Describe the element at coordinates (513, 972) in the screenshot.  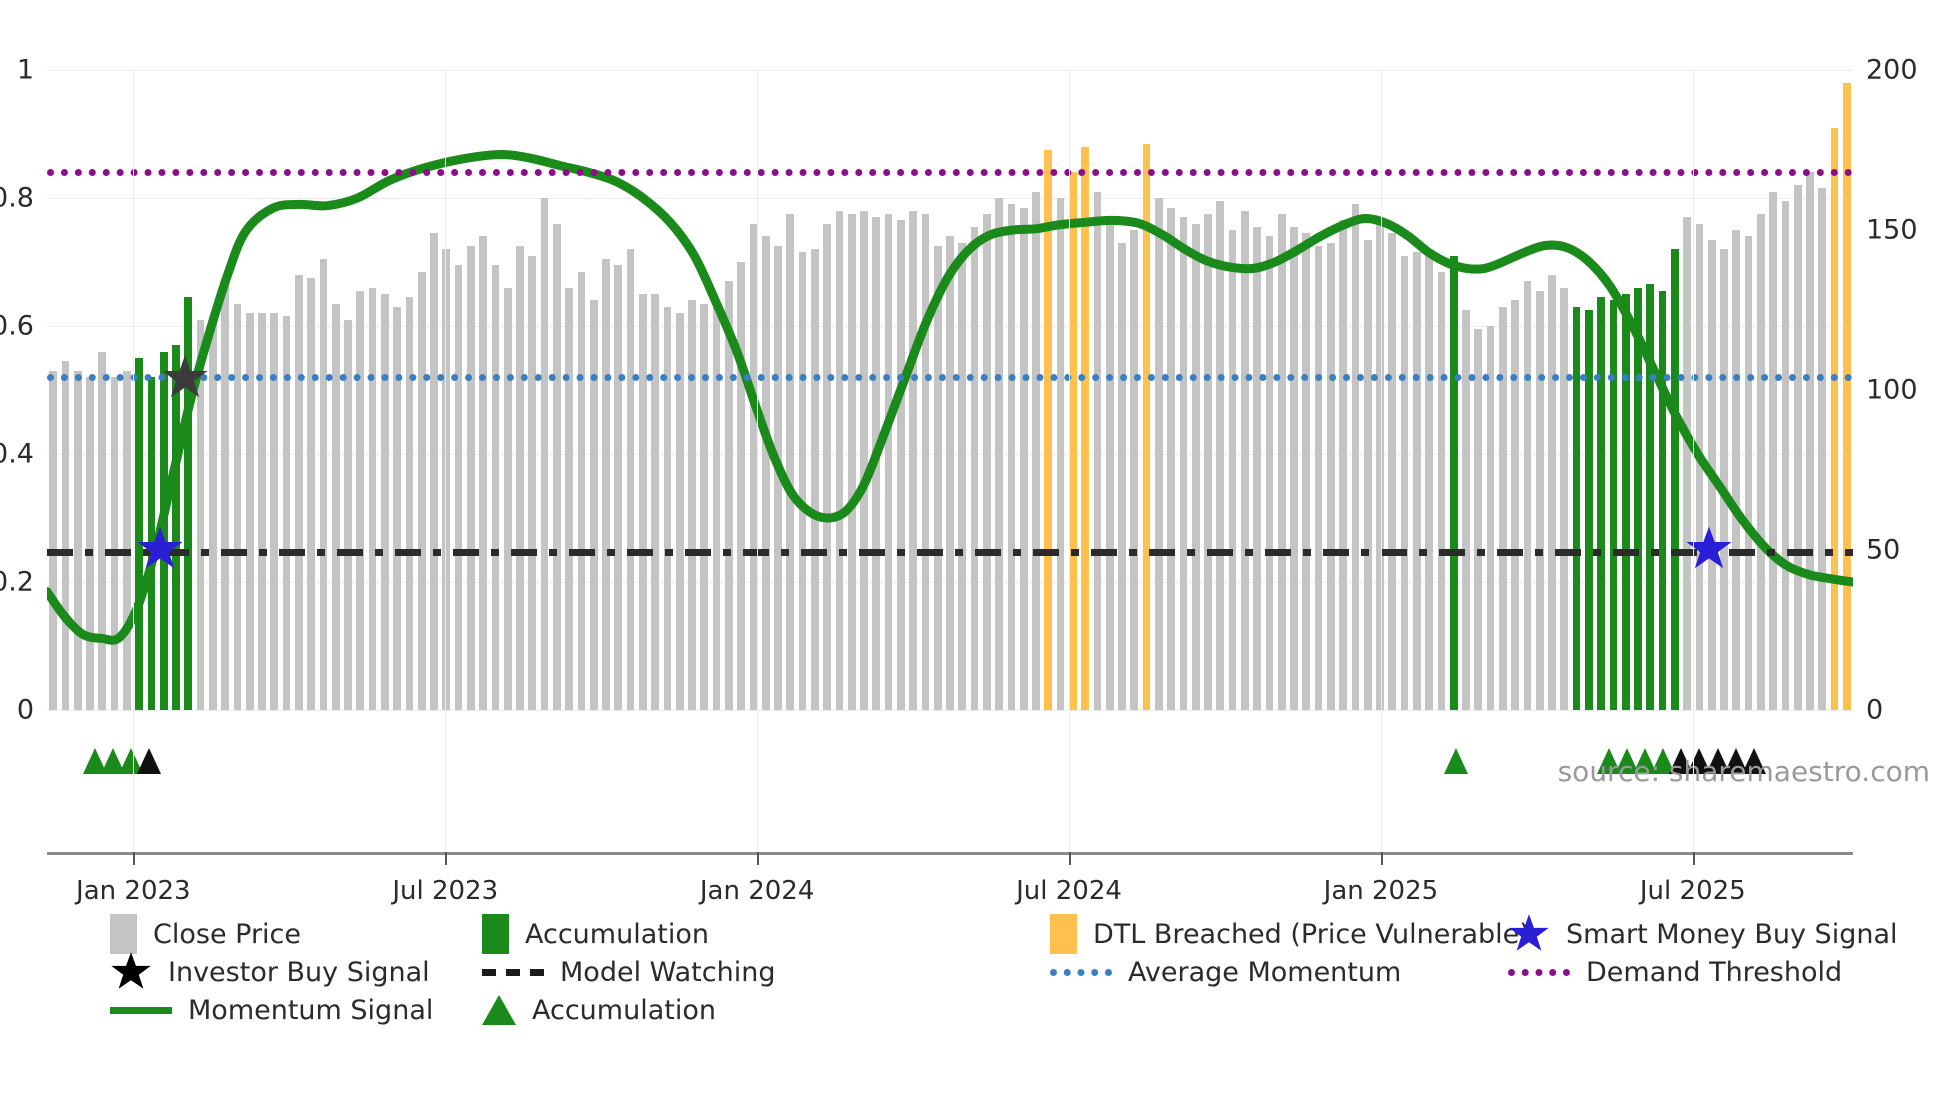
I see `dashed-line-icon` at that location.